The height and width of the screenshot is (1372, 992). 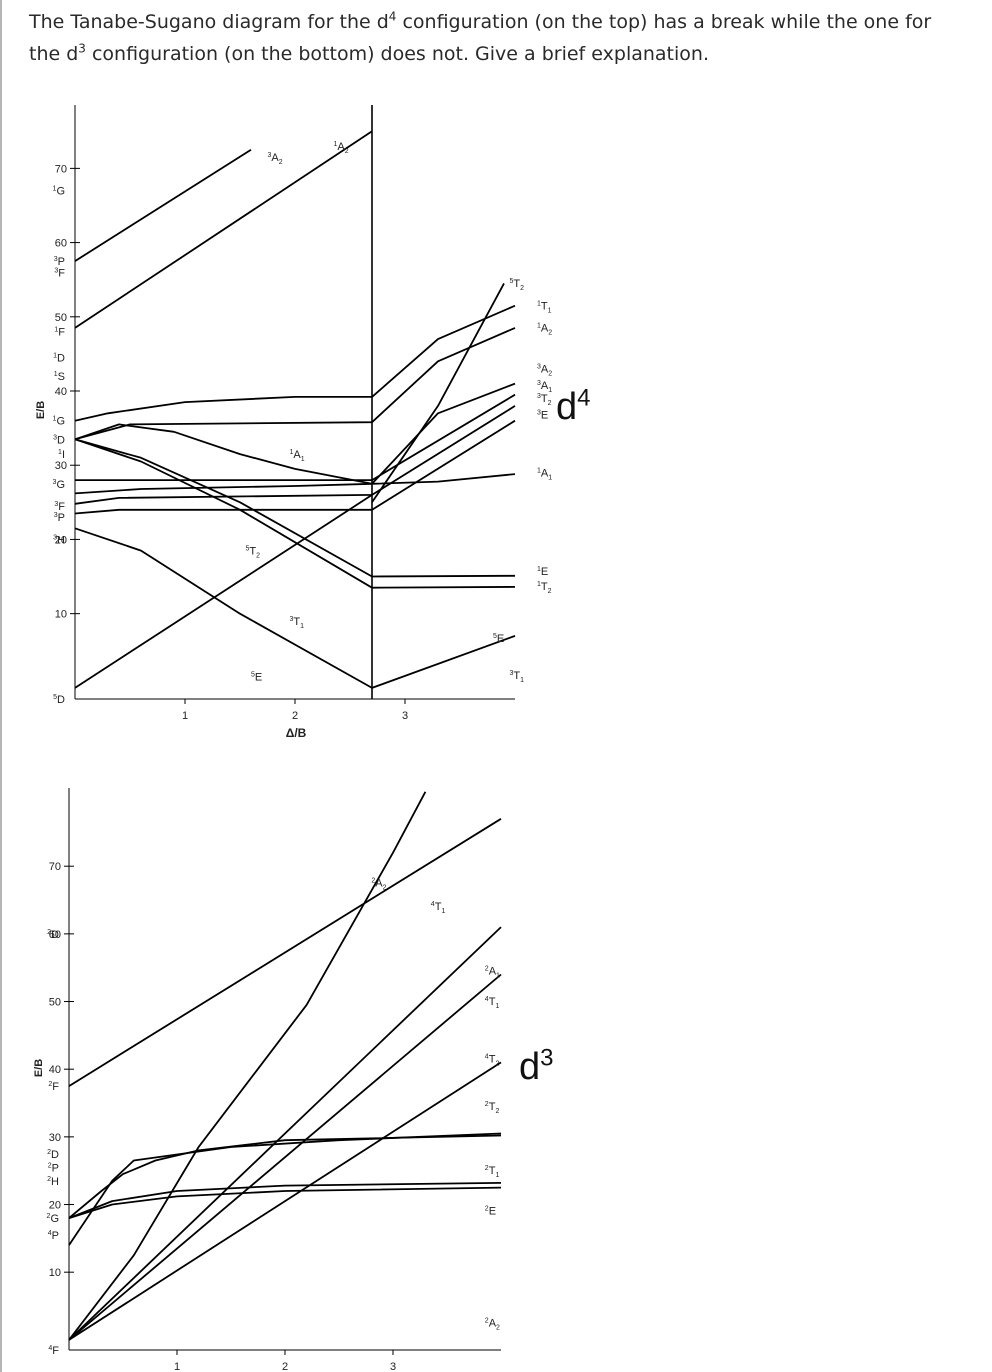 I want to click on d3-state-label: 2T1, so click(x=492, y=1172).